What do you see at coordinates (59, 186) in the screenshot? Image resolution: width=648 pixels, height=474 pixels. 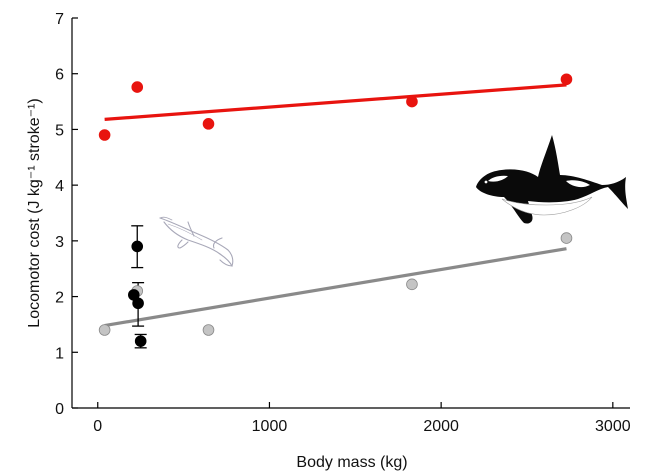 I see `y-tick-label: 4` at bounding box center [59, 186].